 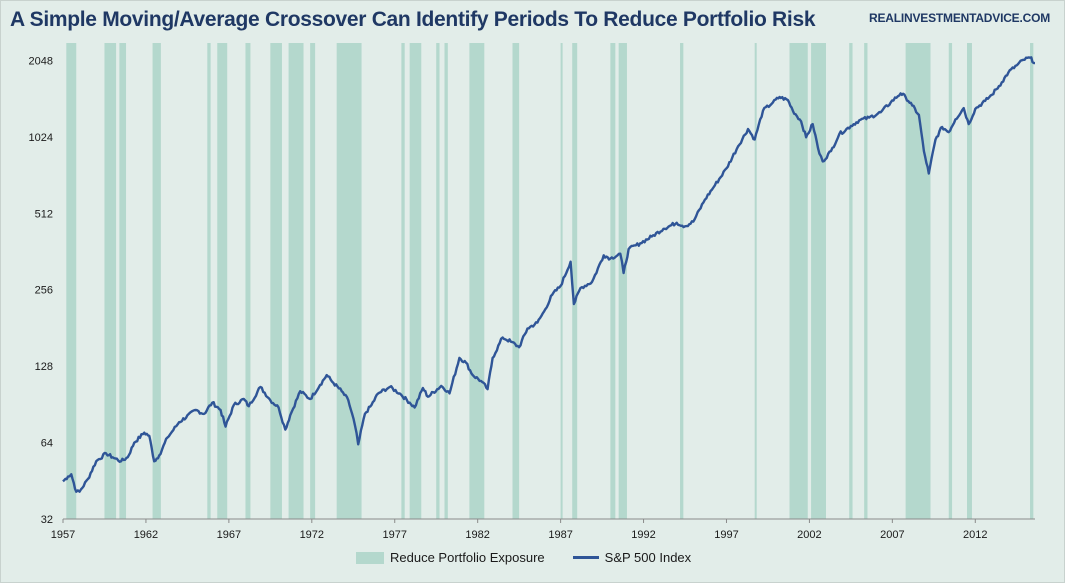 I want to click on source-credit: REALINVESTMENTADVICE.COM, so click(x=959, y=18).